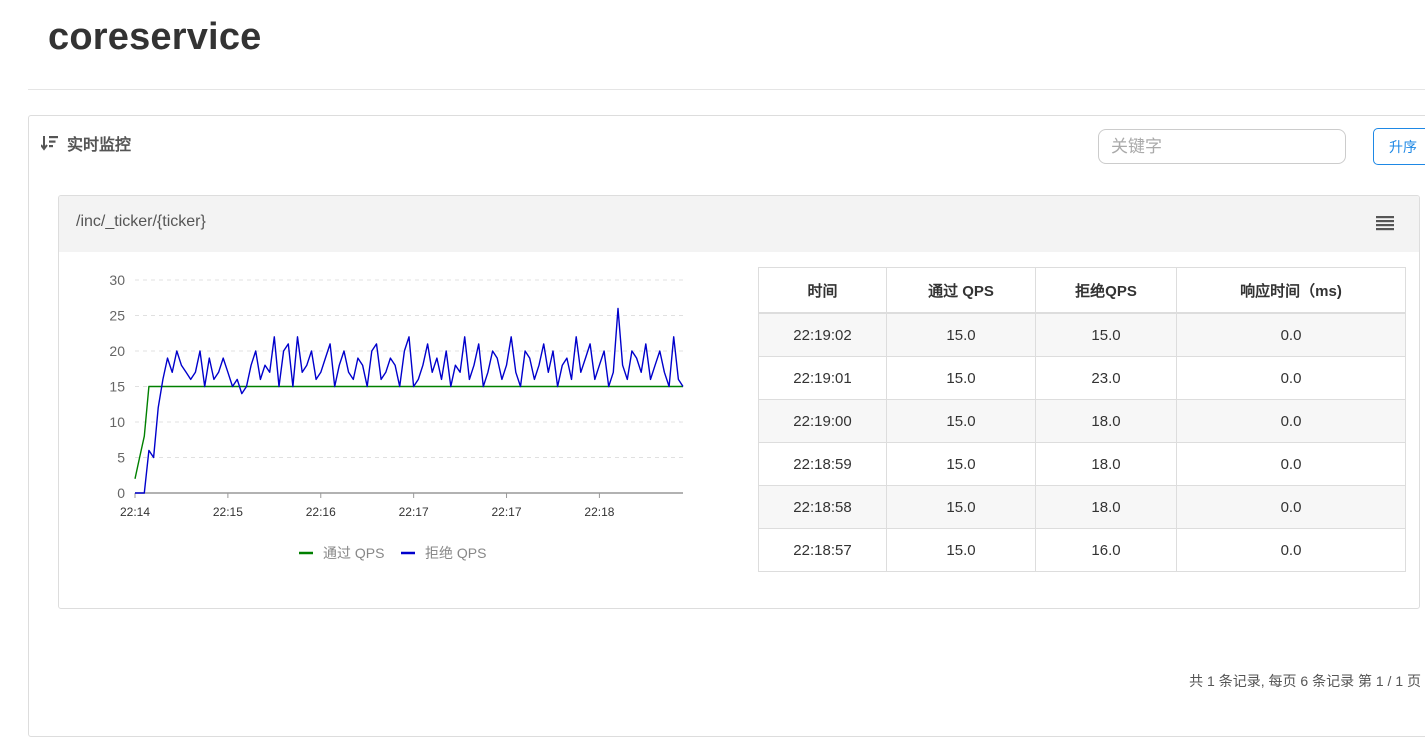 This screenshot has height=754, width=1425. I want to click on y-tick-label: 10, so click(117, 422).